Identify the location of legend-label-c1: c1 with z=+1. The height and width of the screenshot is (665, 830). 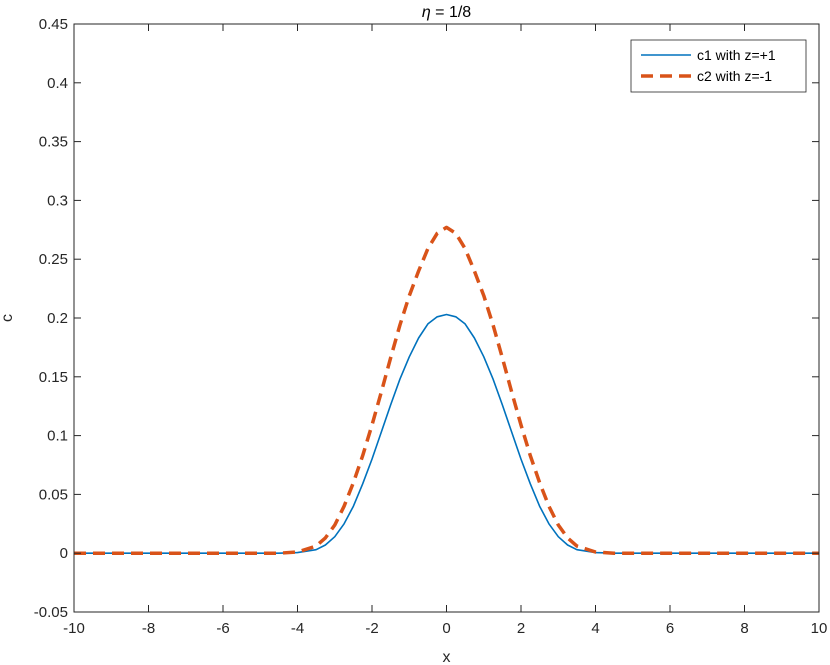
(736, 55).